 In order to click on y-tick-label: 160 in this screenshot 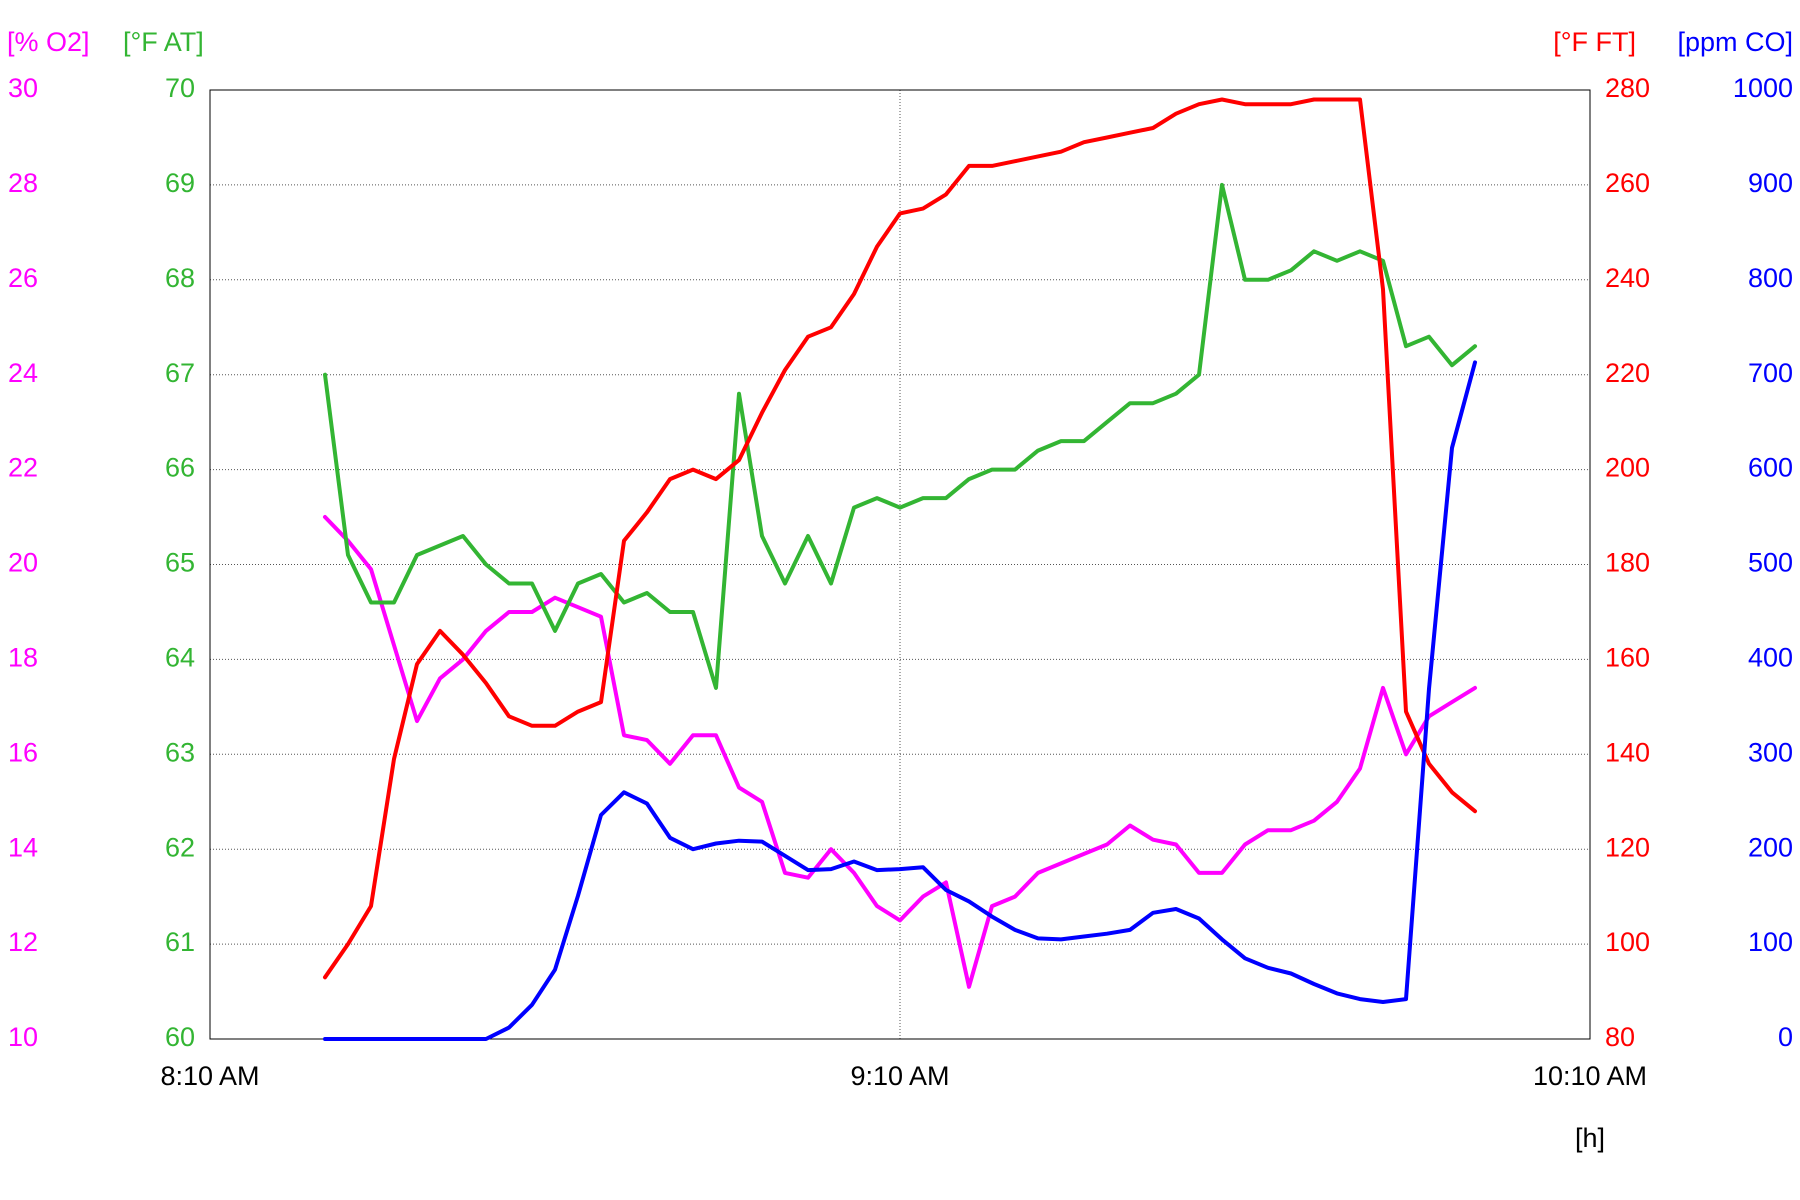, I will do `click(1627, 658)`.